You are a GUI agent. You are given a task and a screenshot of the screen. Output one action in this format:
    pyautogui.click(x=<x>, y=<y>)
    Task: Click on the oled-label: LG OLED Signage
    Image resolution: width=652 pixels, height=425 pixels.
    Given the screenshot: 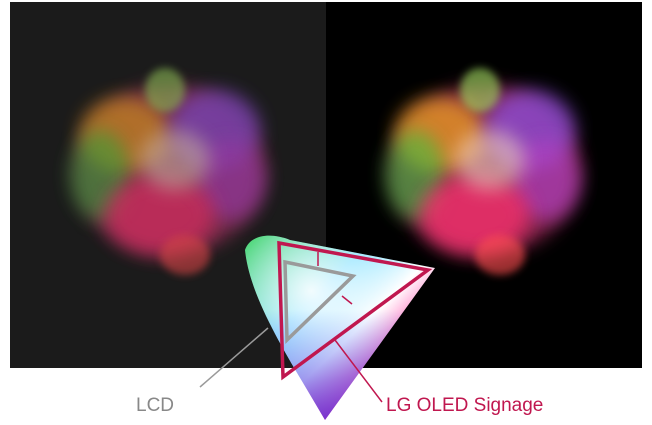 What is the action you would take?
    pyautogui.click(x=464, y=405)
    